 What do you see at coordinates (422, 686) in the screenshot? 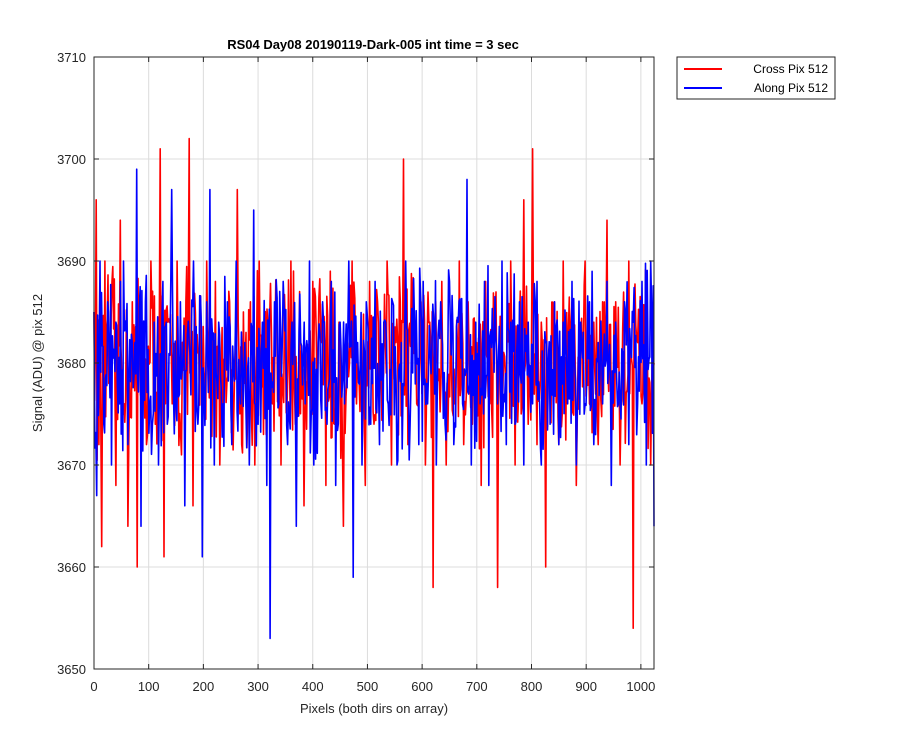
I see `x-tick-label: 600` at bounding box center [422, 686].